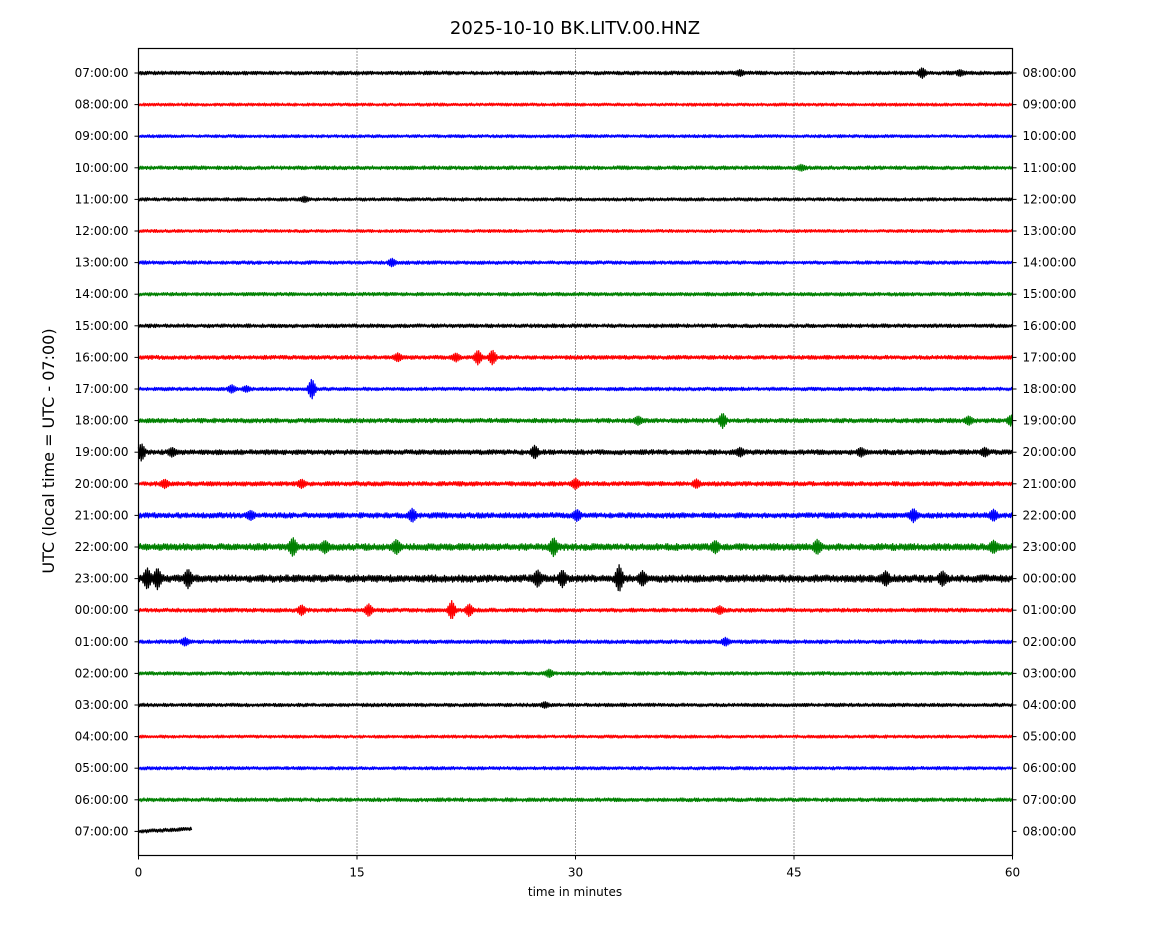  I want to click on x-axis: 0 15 30 45 60, so click(577, 867).